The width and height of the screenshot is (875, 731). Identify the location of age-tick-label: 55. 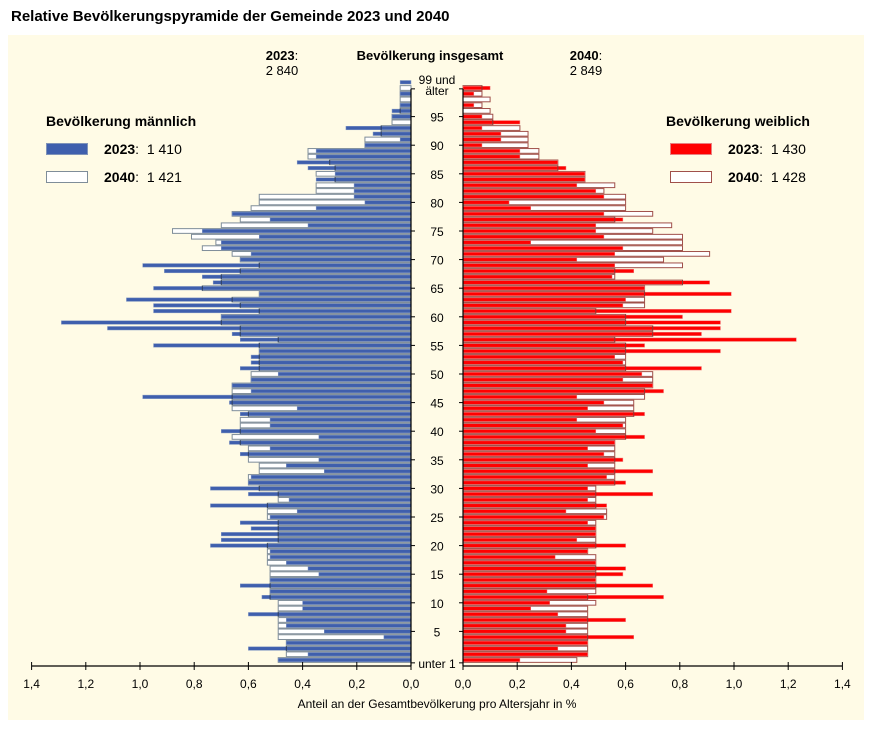
(437, 346).